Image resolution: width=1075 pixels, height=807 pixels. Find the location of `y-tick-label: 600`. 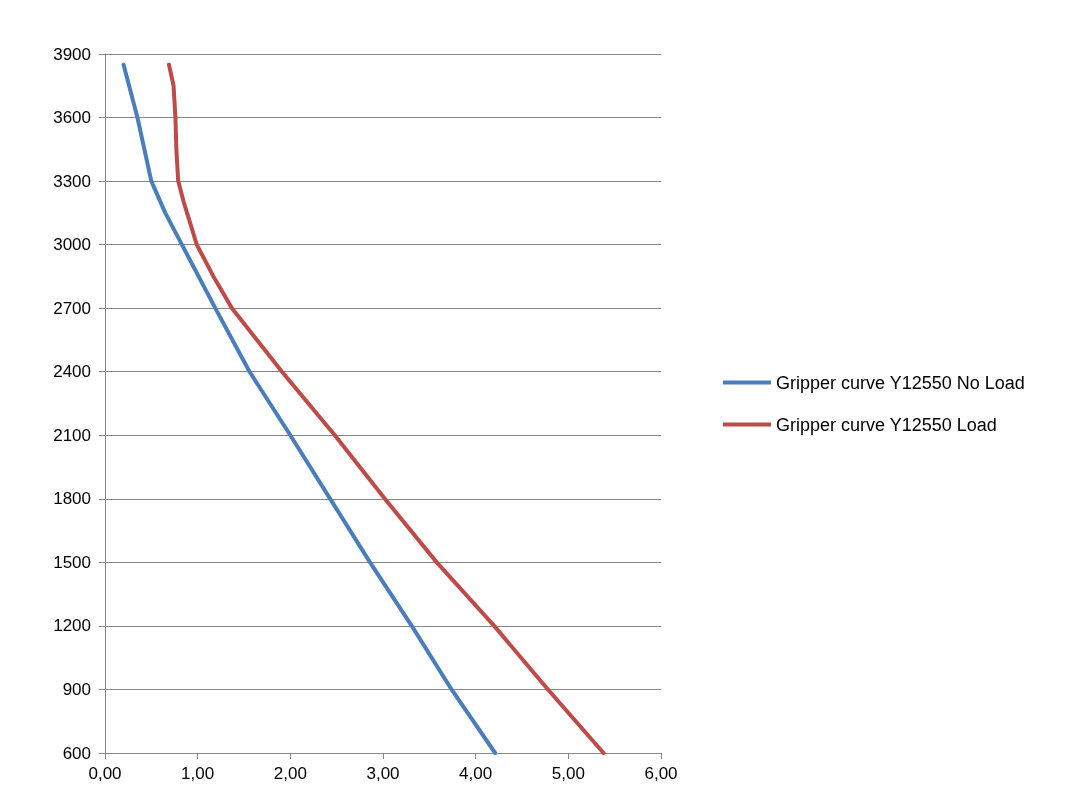

y-tick-label: 600 is located at coordinates (76, 753).